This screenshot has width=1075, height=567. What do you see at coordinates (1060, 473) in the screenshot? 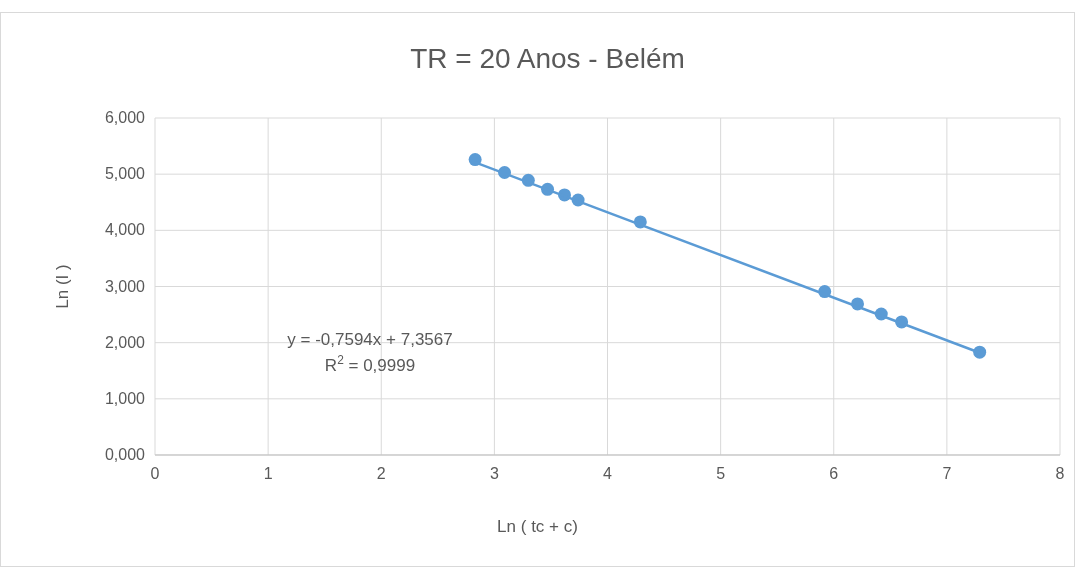
I see `x-tick-label: 8` at bounding box center [1060, 473].